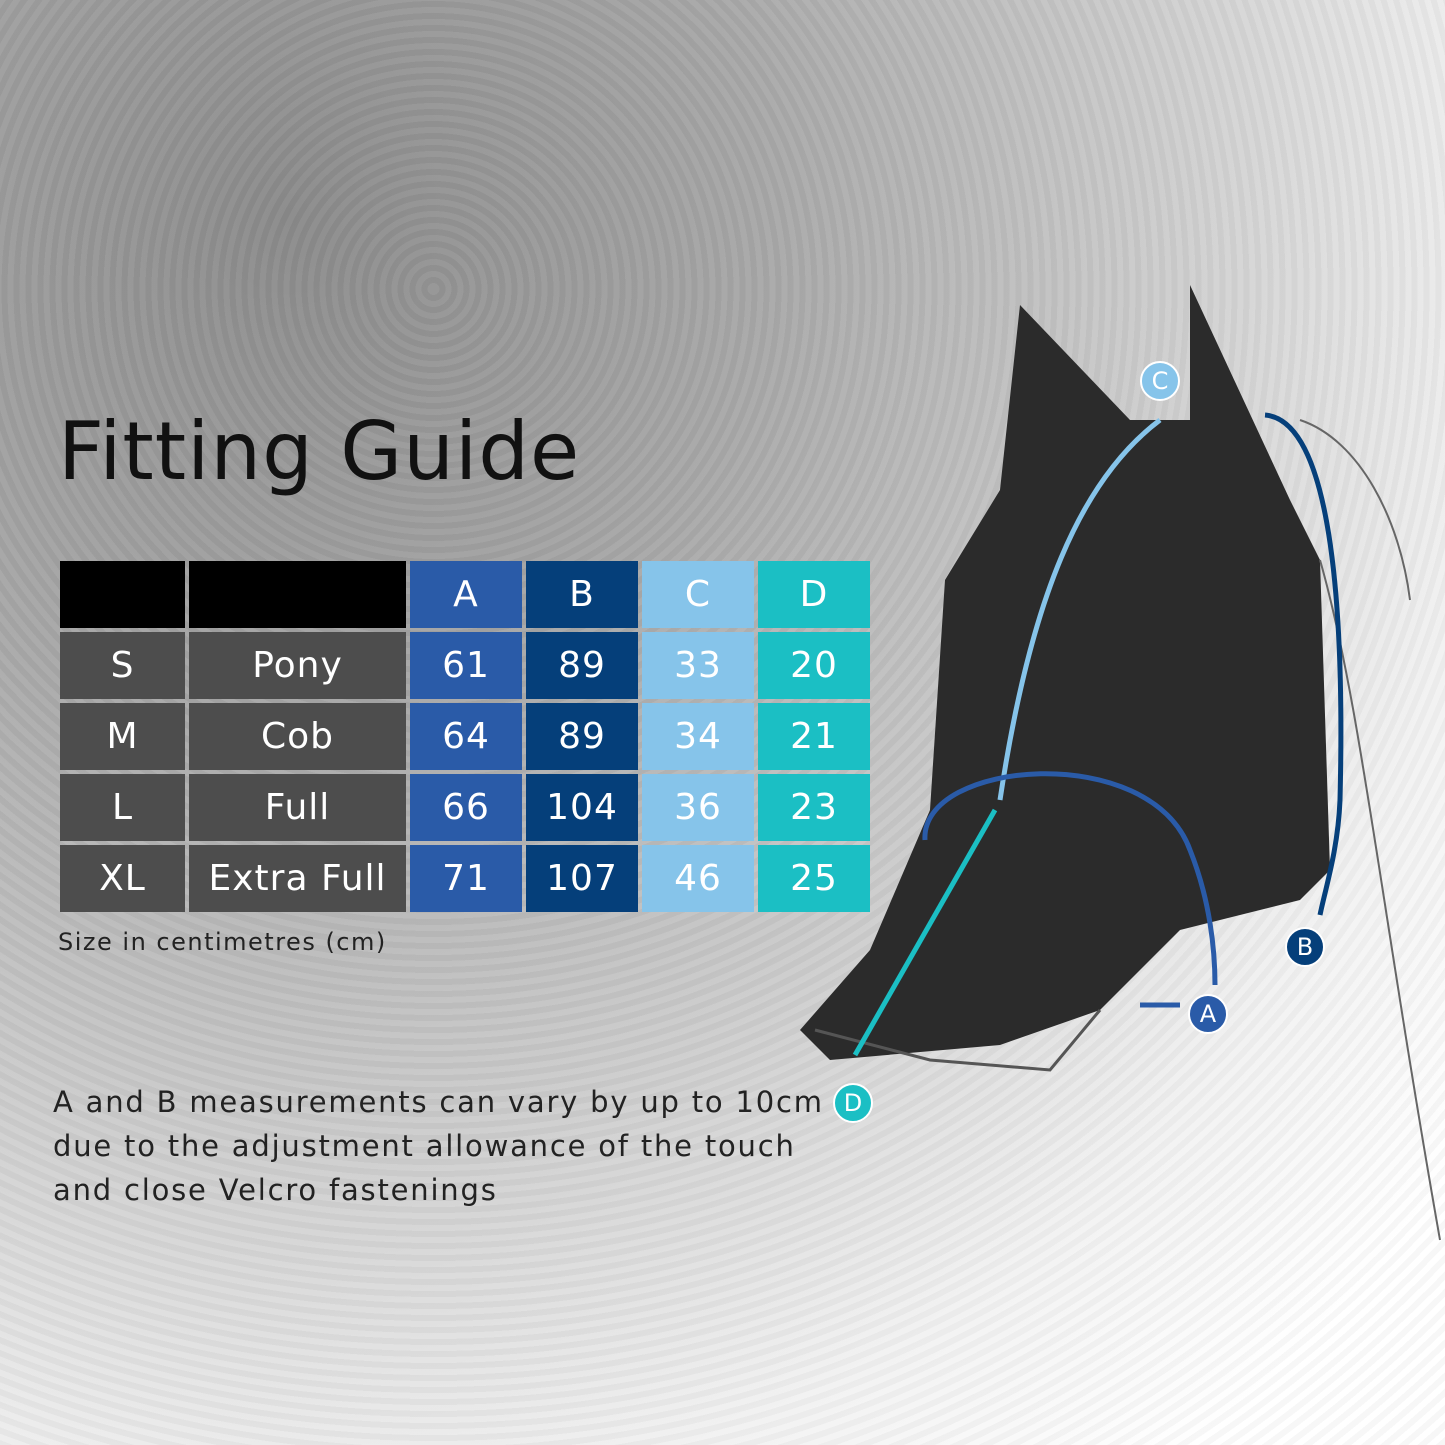 Image resolution: width=1445 pixels, height=1445 pixels. What do you see at coordinates (319, 451) in the screenshot?
I see `page-title: Fitting Guide` at bounding box center [319, 451].